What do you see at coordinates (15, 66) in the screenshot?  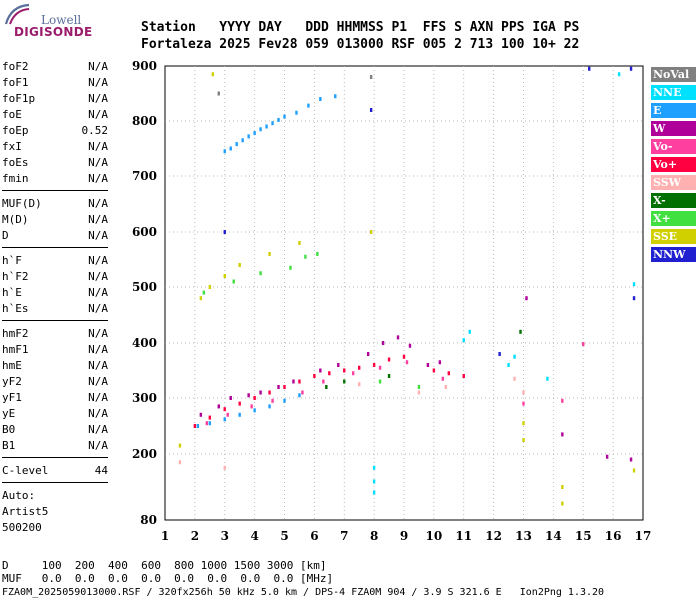 I see `param-name: foF2` at bounding box center [15, 66].